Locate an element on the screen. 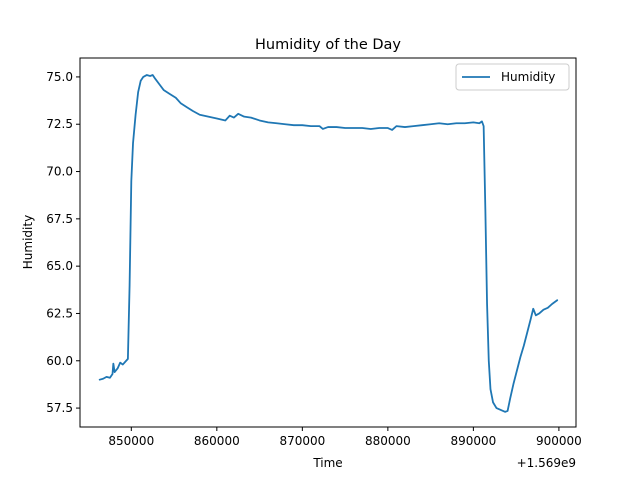  y-tick-label: 75.0 is located at coordinates (59, 77).